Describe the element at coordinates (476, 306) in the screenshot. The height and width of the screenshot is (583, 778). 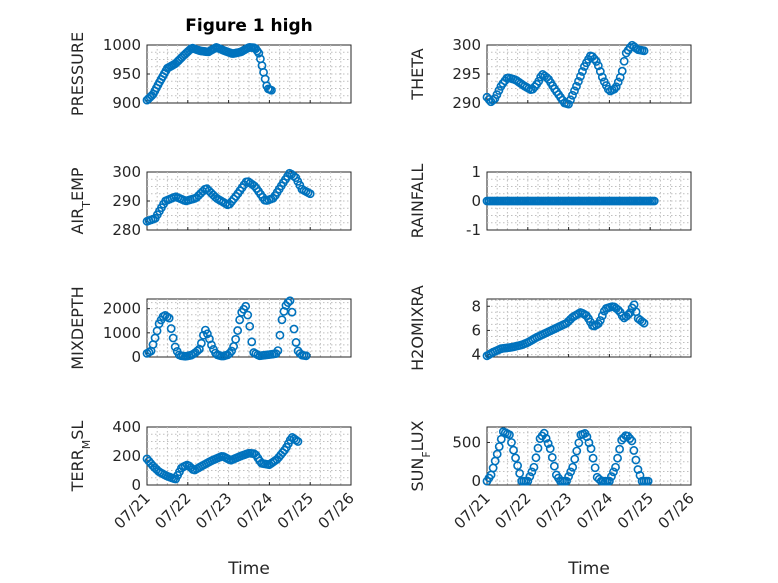
I see `y-tick-label: 8` at that location.